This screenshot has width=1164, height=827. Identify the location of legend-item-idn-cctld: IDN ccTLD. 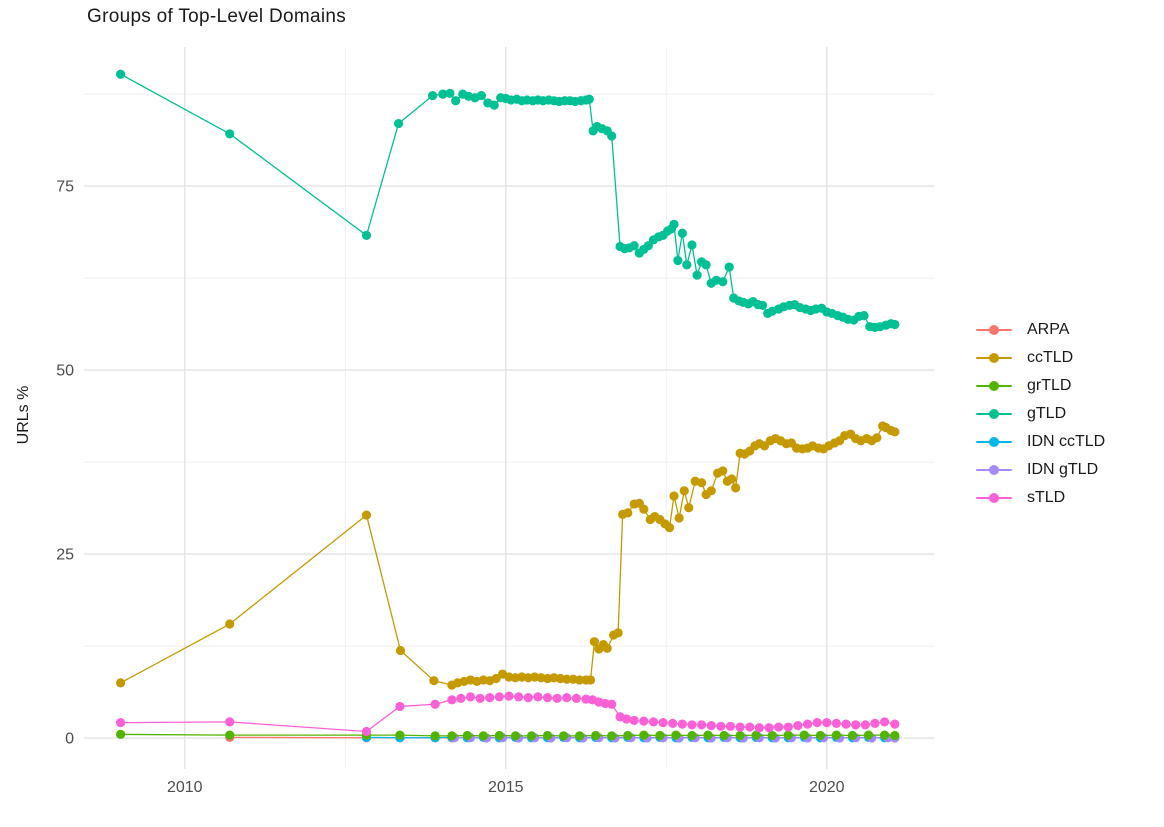
(1040, 442).